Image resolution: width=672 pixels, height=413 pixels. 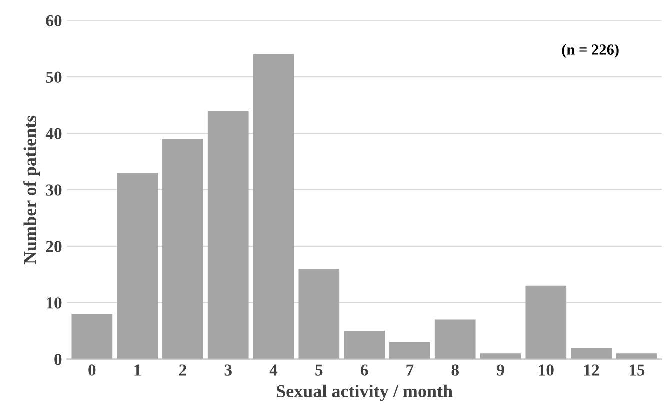 What do you see at coordinates (54, 303) in the screenshot?
I see `y-tick-label: 10` at bounding box center [54, 303].